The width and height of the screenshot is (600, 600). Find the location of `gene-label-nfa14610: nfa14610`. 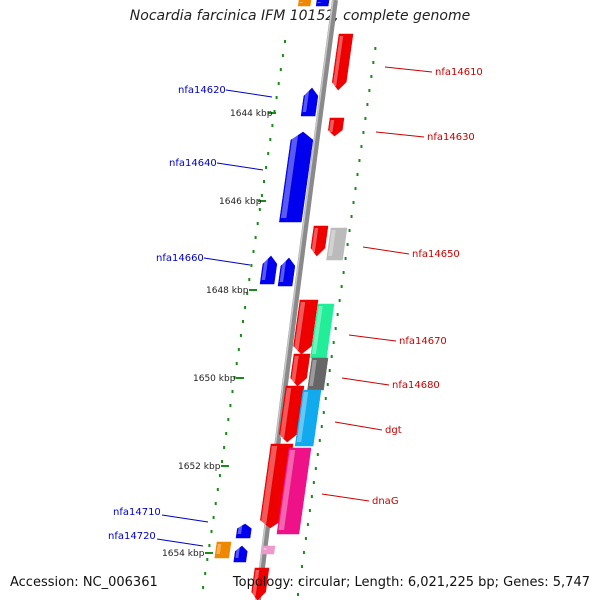

gene-label-nfa14610: nfa14610 is located at coordinates (459, 72).